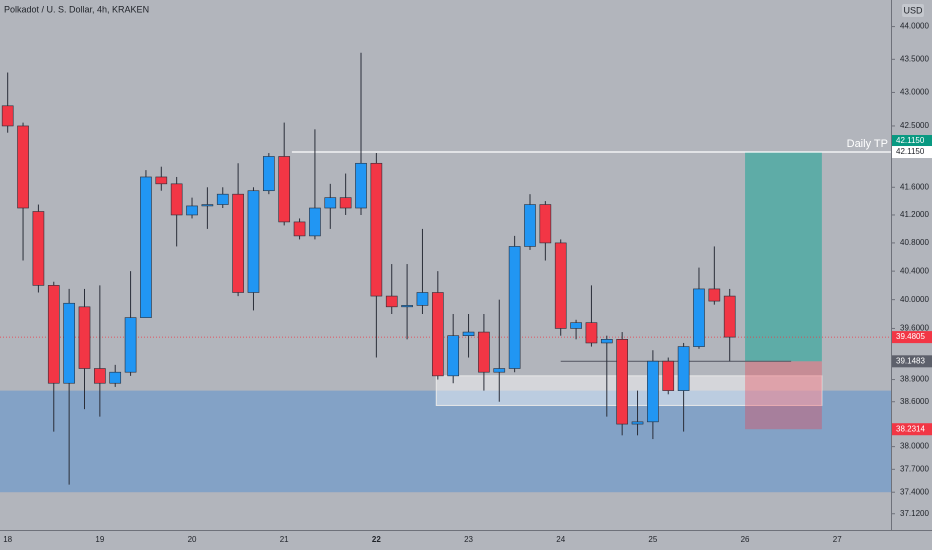  Describe the element at coordinates (652, 539) in the screenshot. I see `x-tick-label: 25` at that location.